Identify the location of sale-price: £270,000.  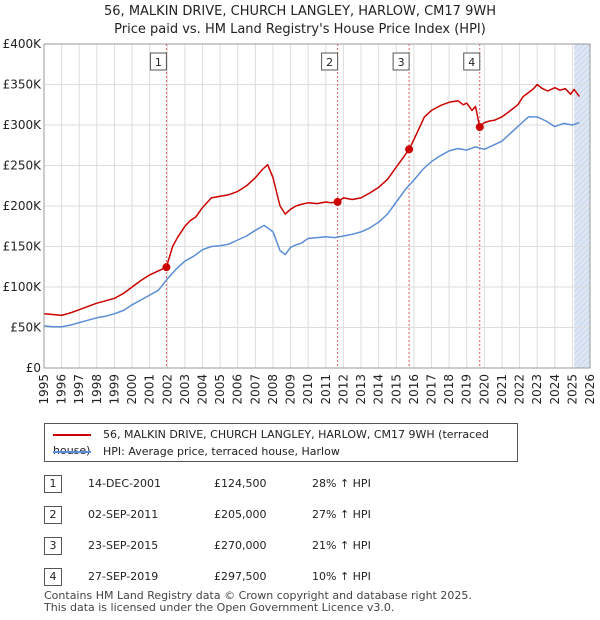
(240, 545).